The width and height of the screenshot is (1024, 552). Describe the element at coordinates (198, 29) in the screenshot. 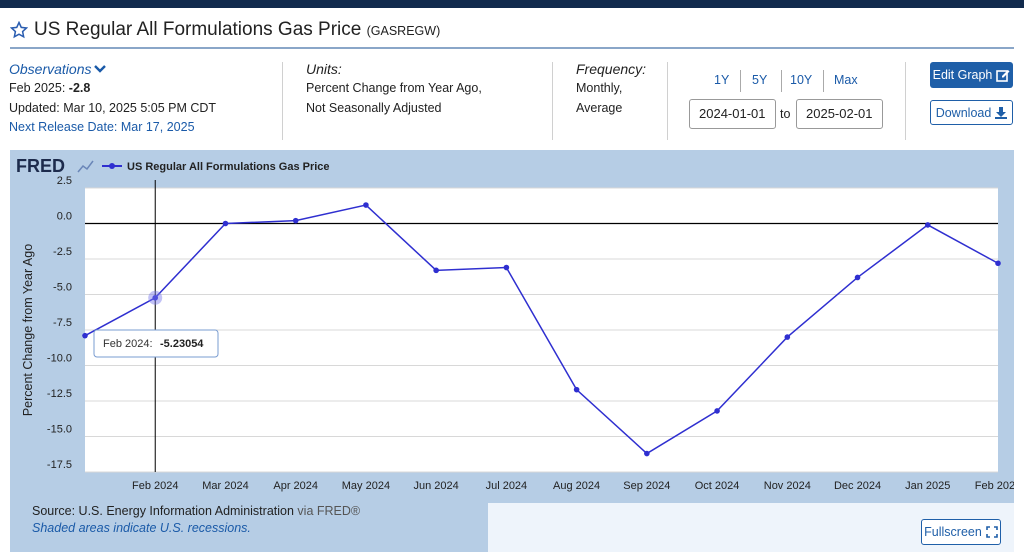

I see `title-text: US Regular All Formulations Gas Price` at that location.